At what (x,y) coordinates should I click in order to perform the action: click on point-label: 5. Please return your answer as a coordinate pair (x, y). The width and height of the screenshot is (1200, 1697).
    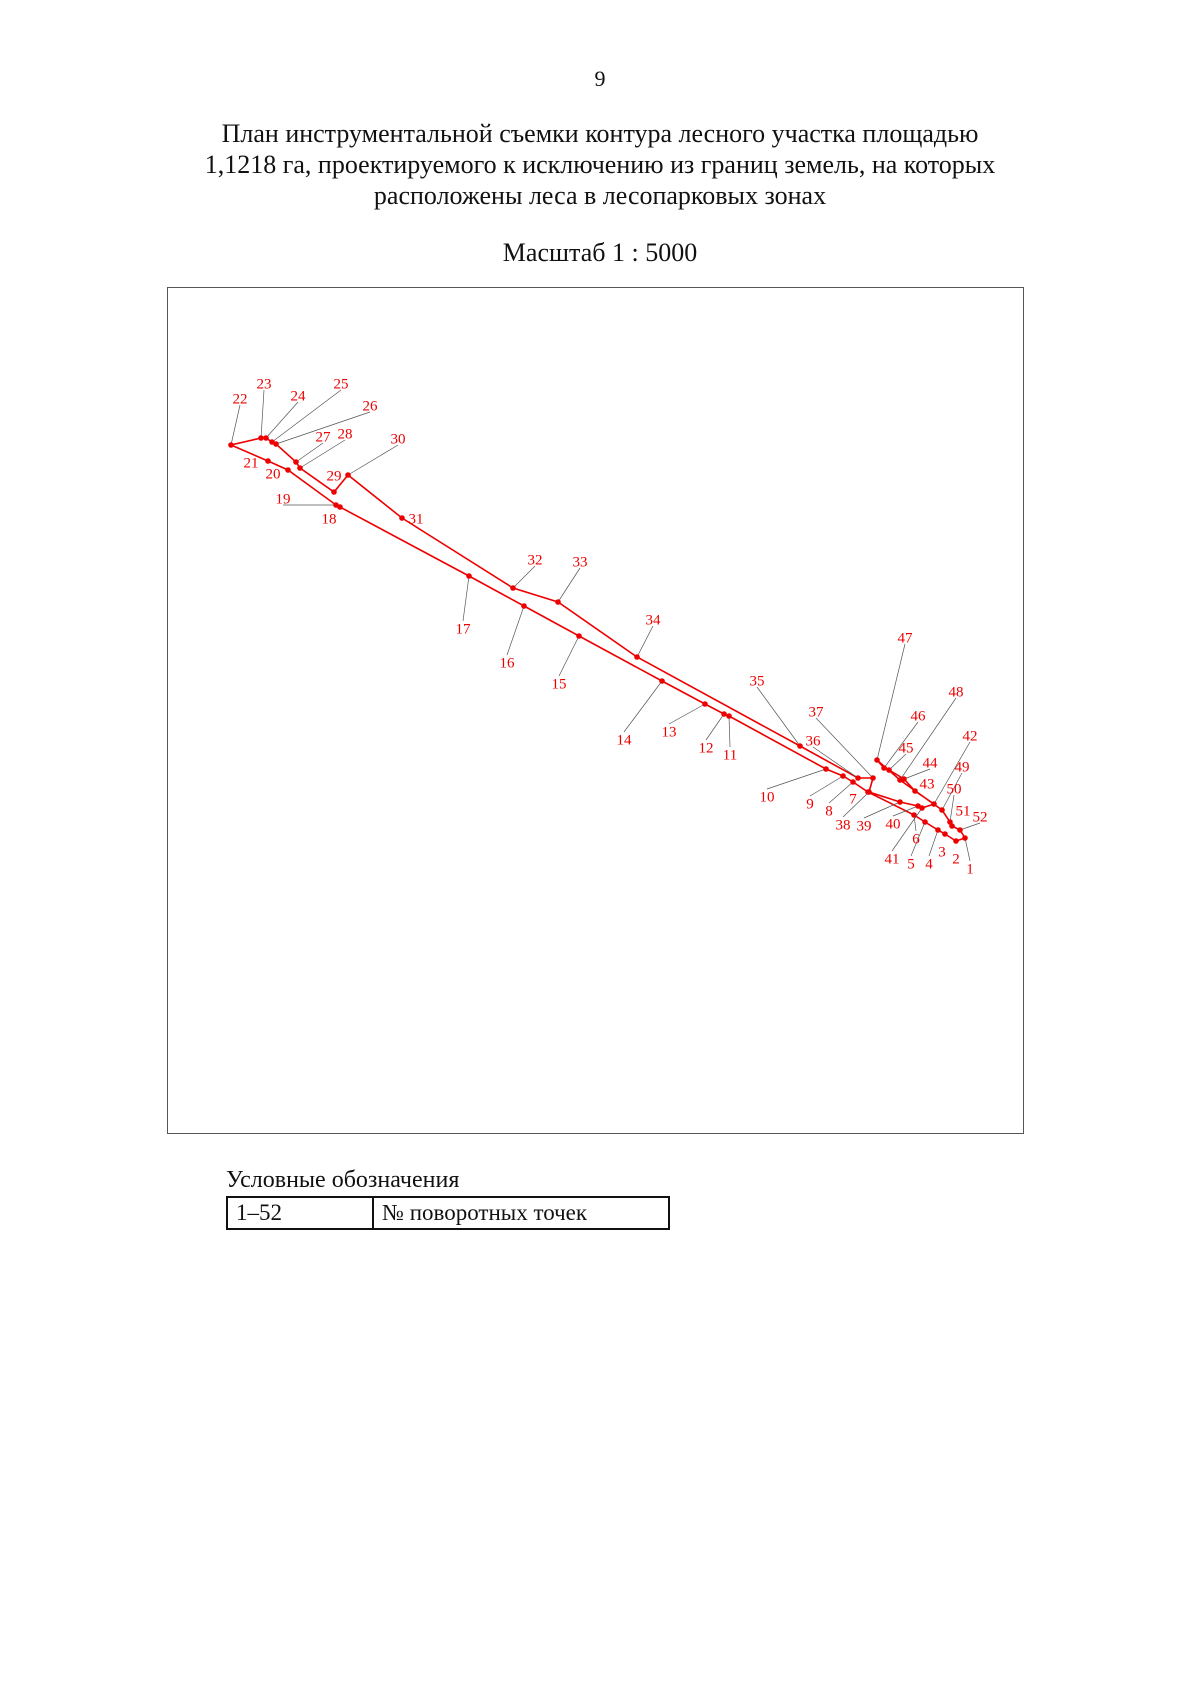
    Looking at the image, I should click on (911, 864).